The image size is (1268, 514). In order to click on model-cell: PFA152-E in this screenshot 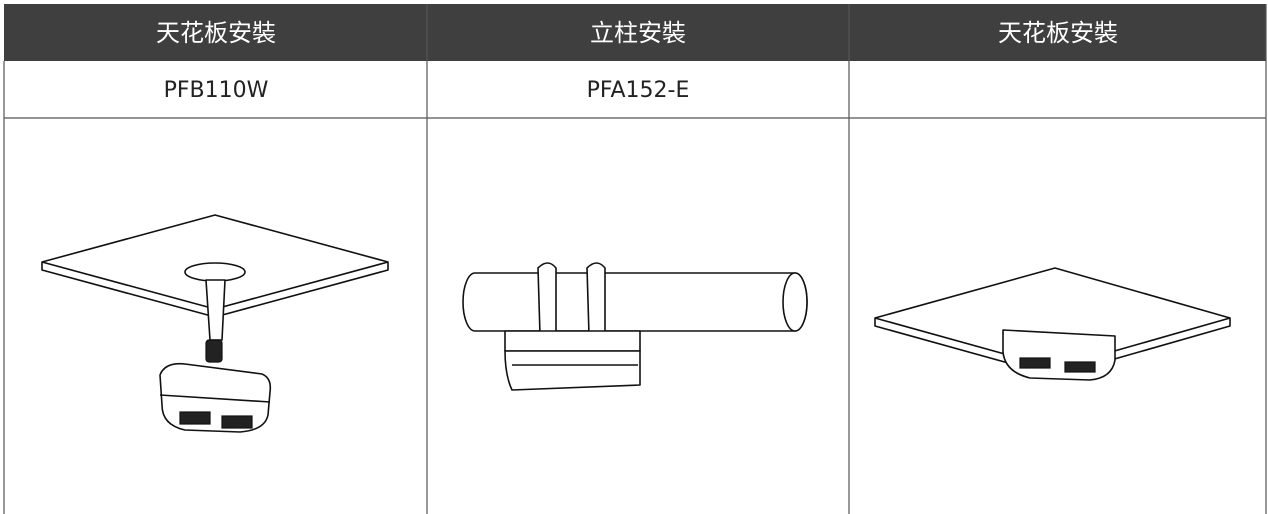, I will do `click(638, 90)`.